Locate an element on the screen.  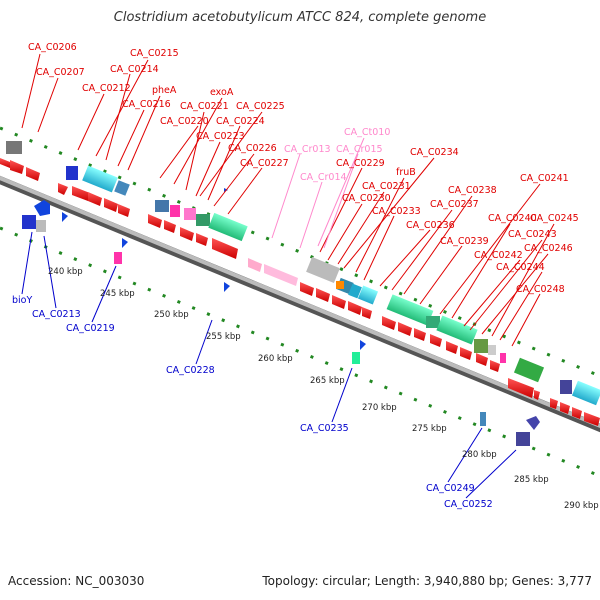
gene-label: CA_C0212 is located at coordinates (106, 88).